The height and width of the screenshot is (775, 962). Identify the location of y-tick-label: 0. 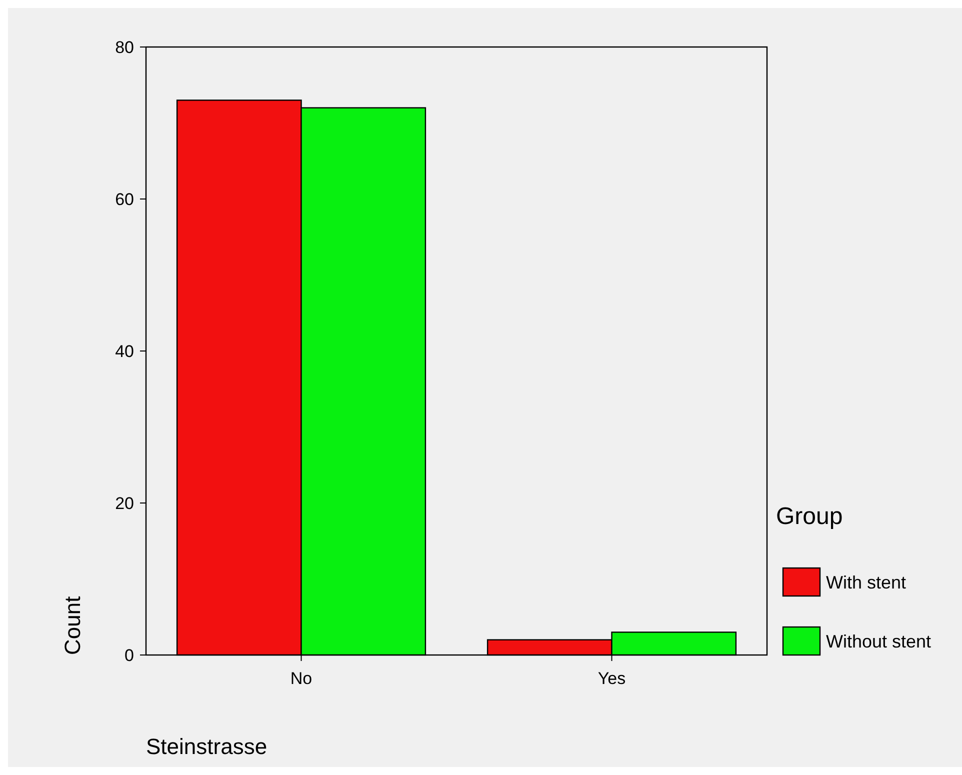
(129, 655).